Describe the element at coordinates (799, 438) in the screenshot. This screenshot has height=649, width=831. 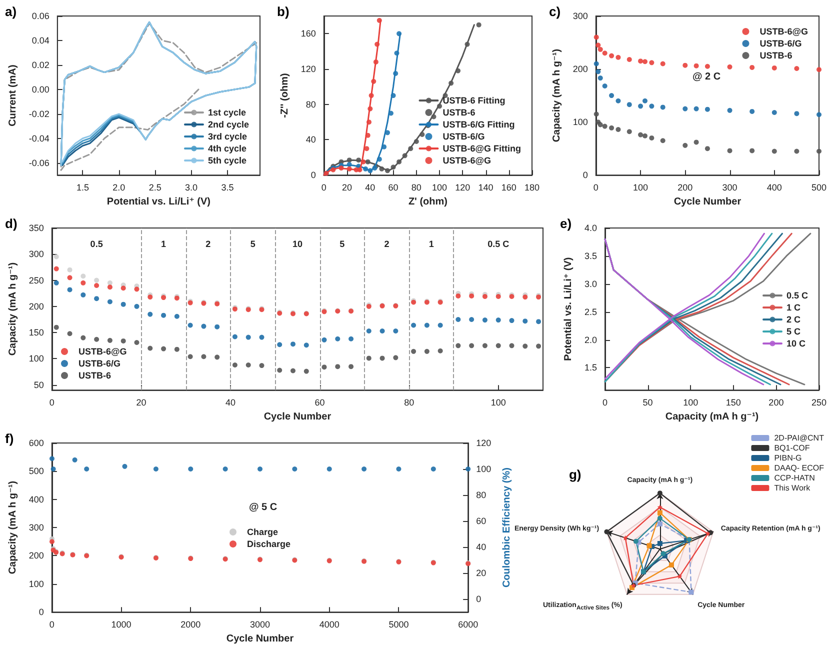
I see `legend-label: 2D-PAI@CNT` at that location.